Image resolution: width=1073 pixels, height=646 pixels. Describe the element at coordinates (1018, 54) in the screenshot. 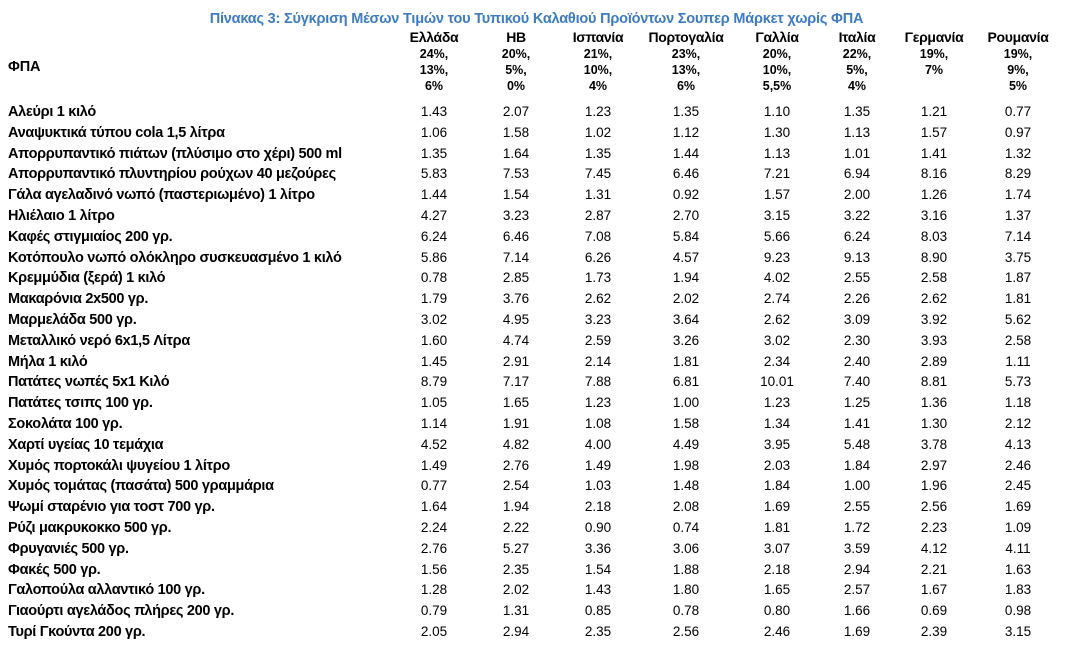

I see `vat-rate: 19%,` at that location.